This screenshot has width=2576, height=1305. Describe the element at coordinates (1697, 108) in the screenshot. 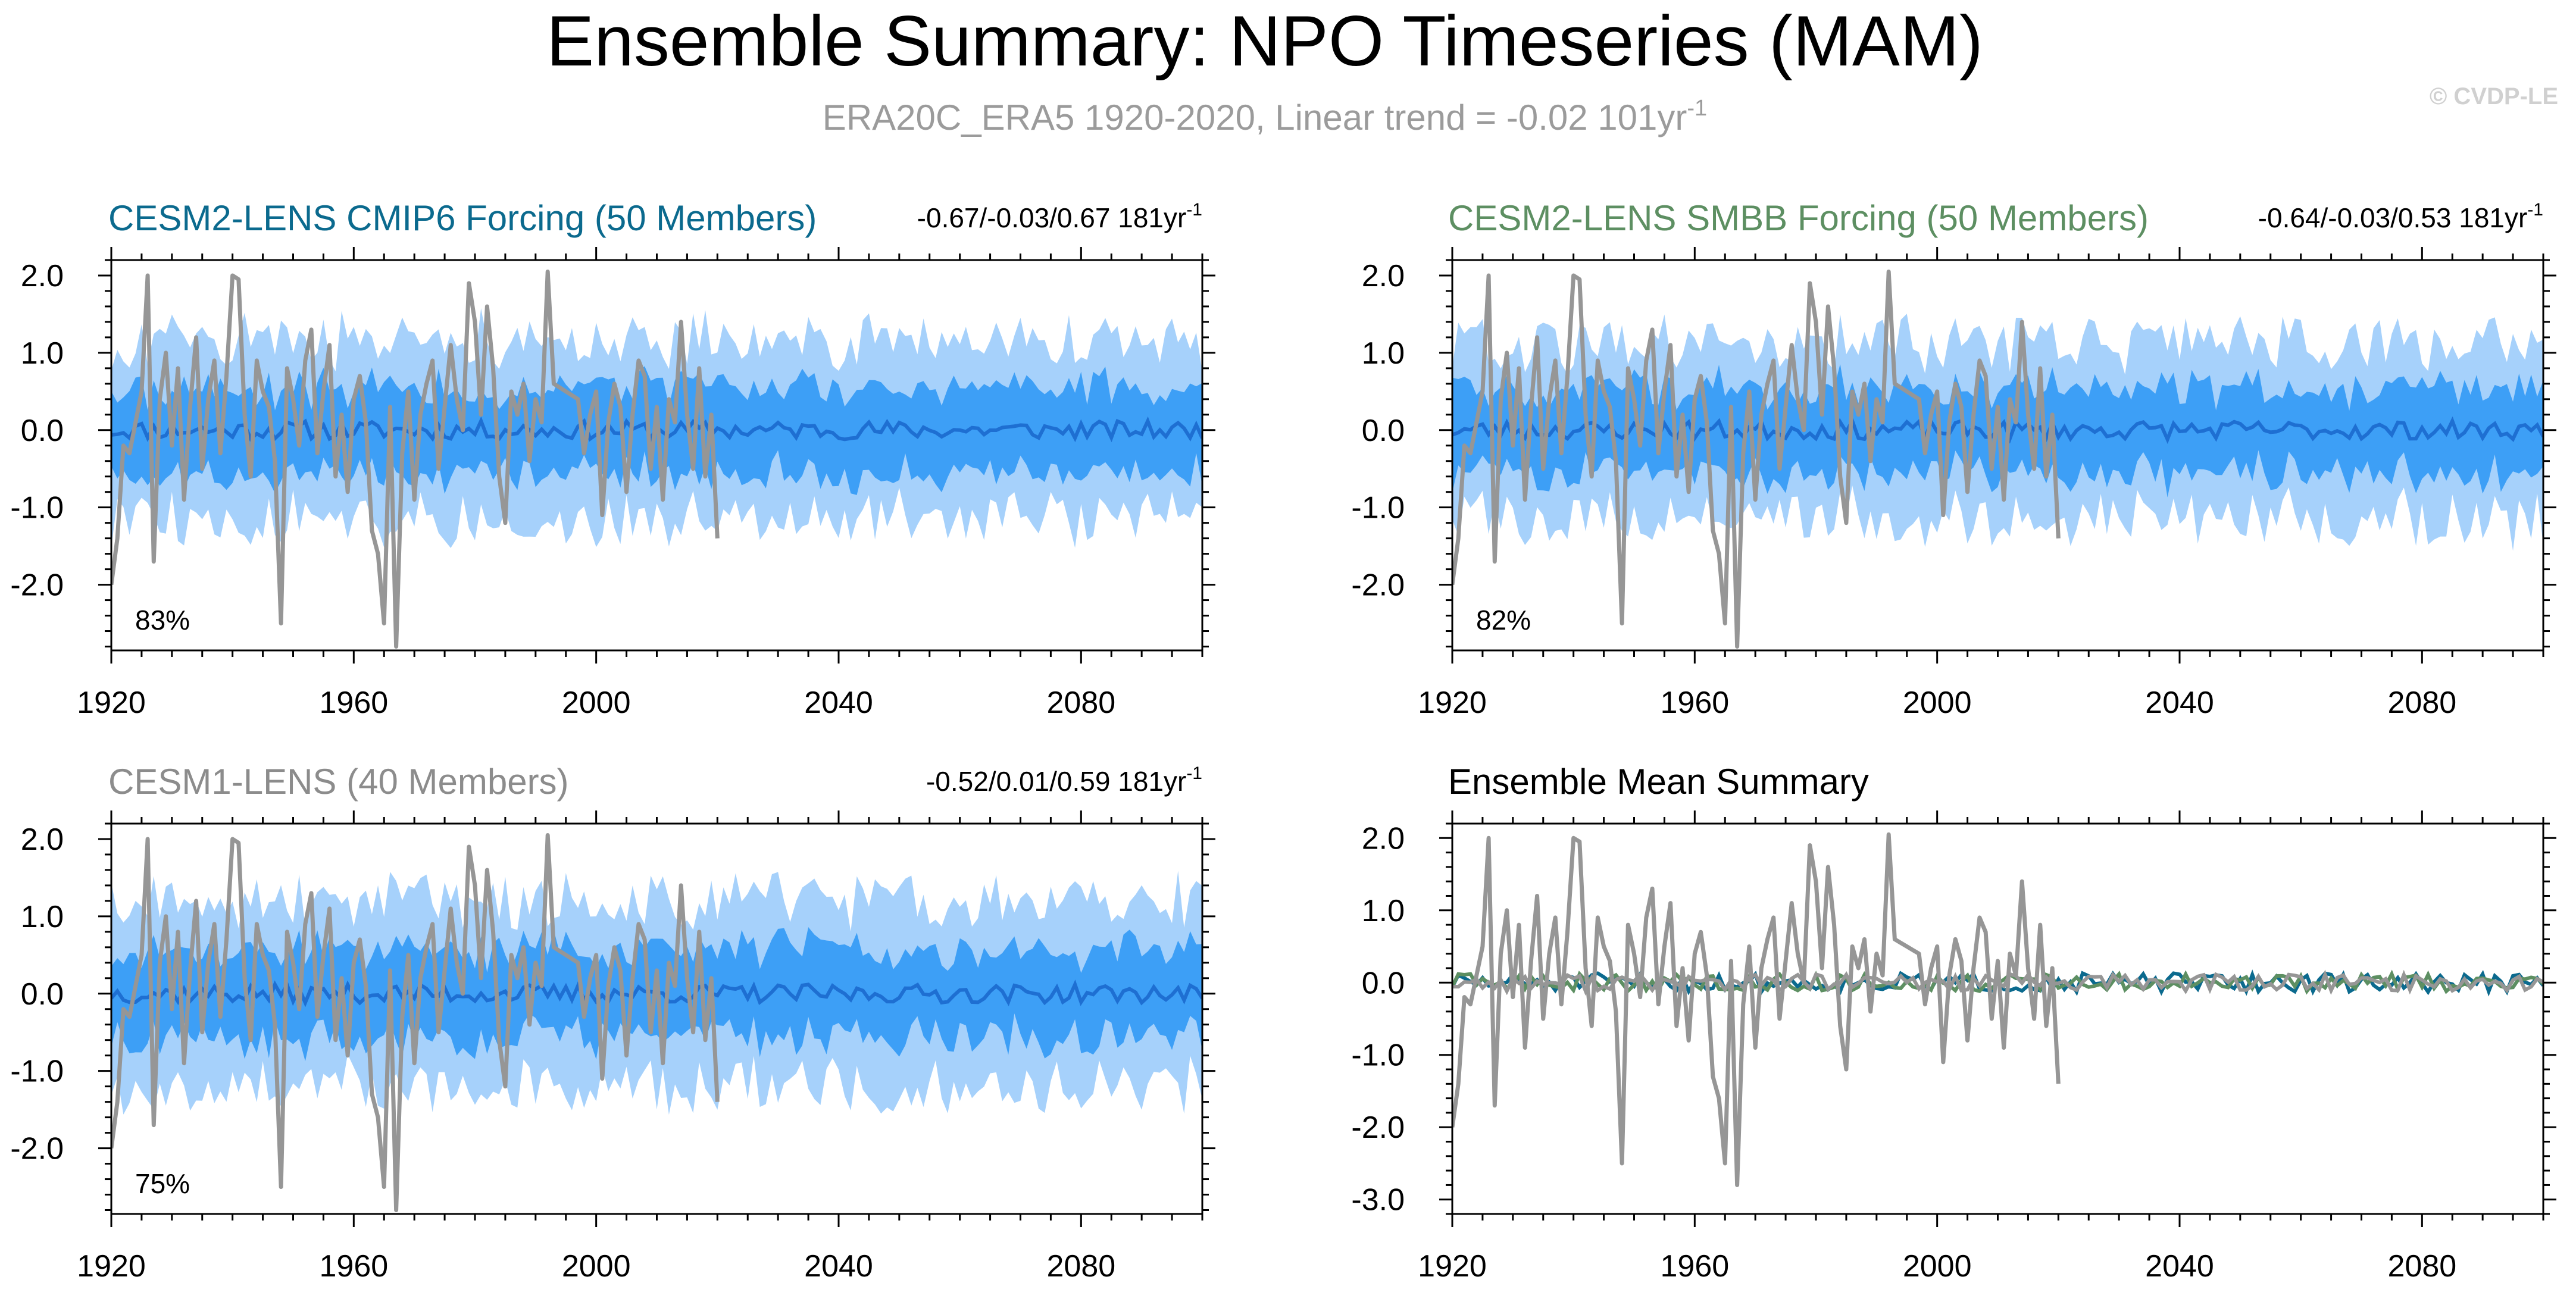

I see `subtitle-superscript: -1` at that location.